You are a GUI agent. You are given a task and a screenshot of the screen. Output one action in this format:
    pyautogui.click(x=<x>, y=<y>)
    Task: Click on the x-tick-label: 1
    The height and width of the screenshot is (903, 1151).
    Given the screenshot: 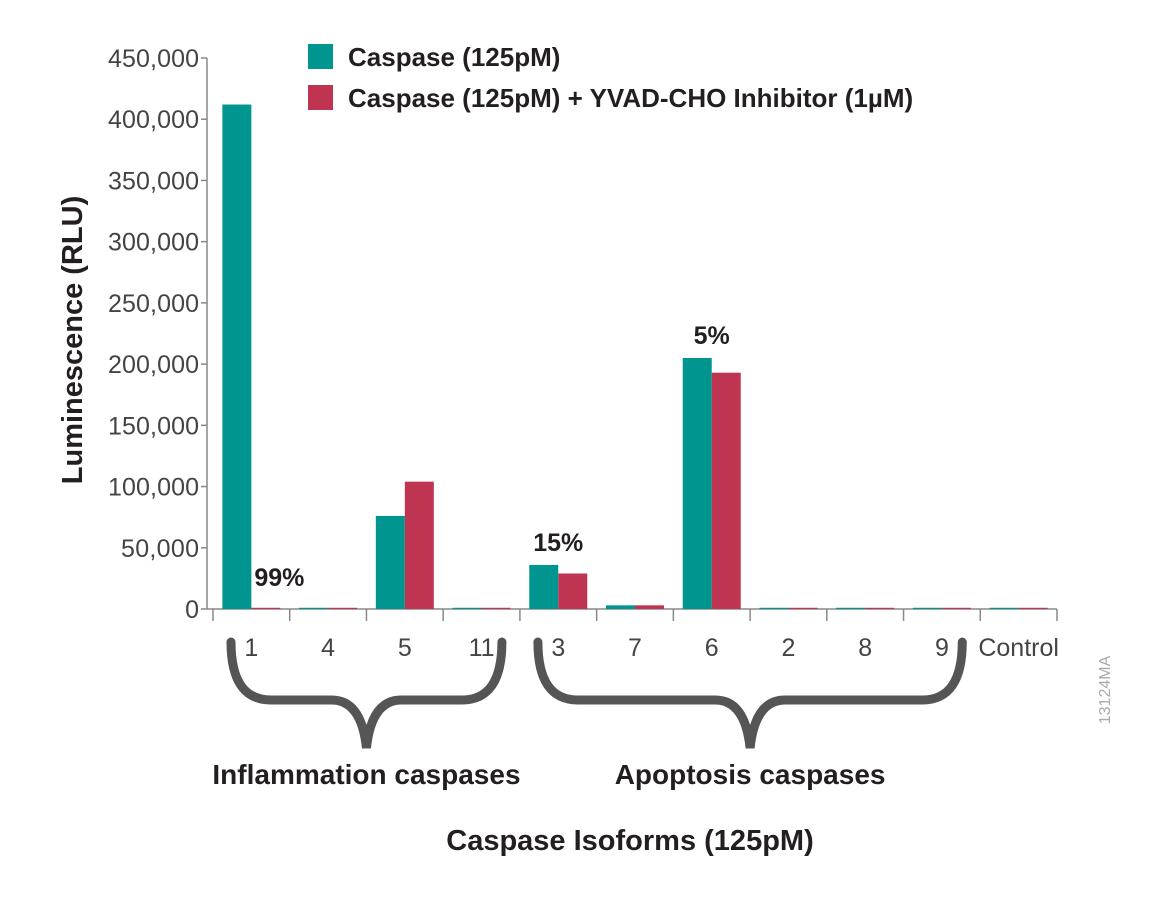 What is the action you would take?
    pyautogui.click(x=251, y=648)
    